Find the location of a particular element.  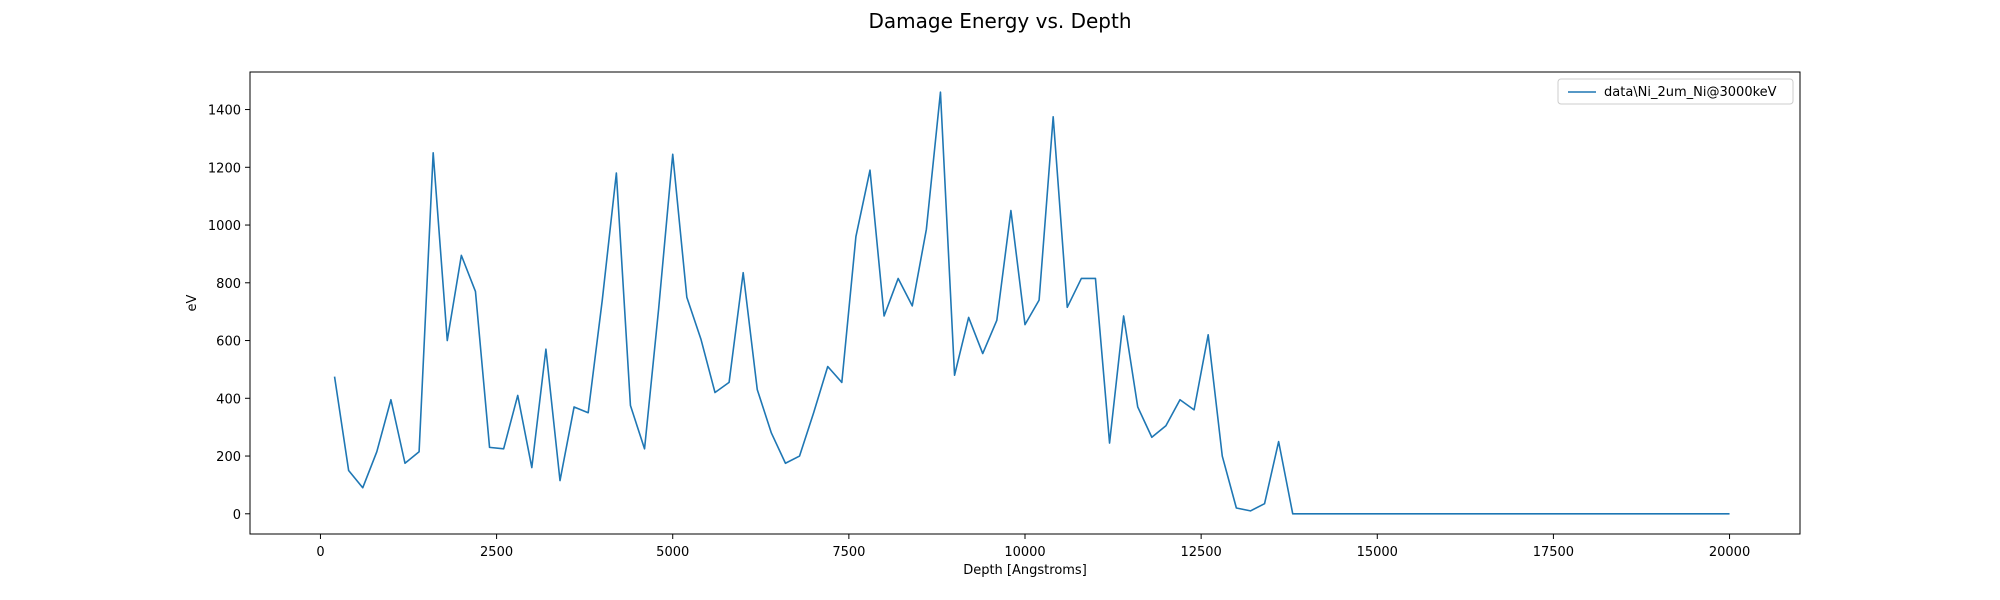

legend-entry: data\Ni_2um_Ni@3000keV is located at coordinates (1690, 92).